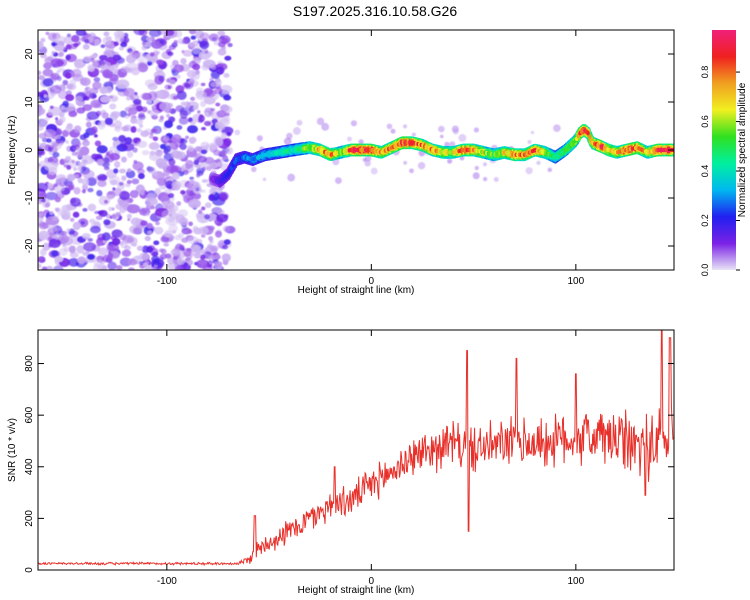 This screenshot has height=600, width=750. What do you see at coordinates (29, 197) in the screenshot?
I see `spectrogram-y-tick-label: -10` at bounding box center [29, 197].